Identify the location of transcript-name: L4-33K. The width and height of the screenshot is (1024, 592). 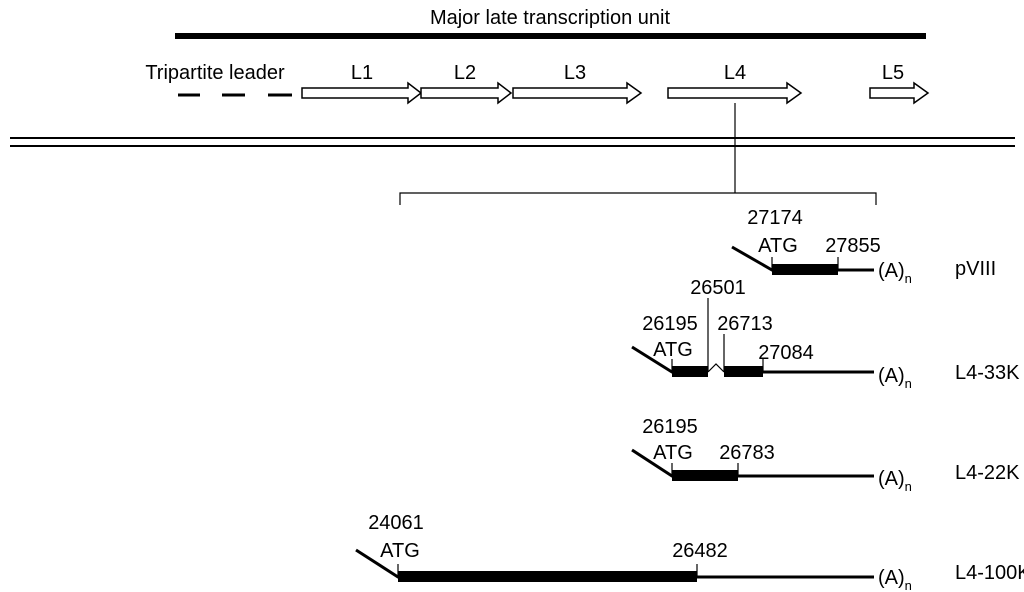
(987, 373).